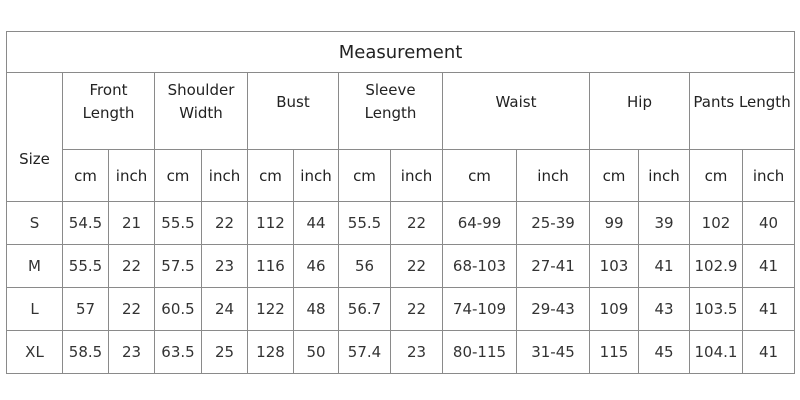 The image size is (800, 400). Describe the element at coordinates (742, 111) in the screenshot. I see `group-header: Pants Length` at that location.